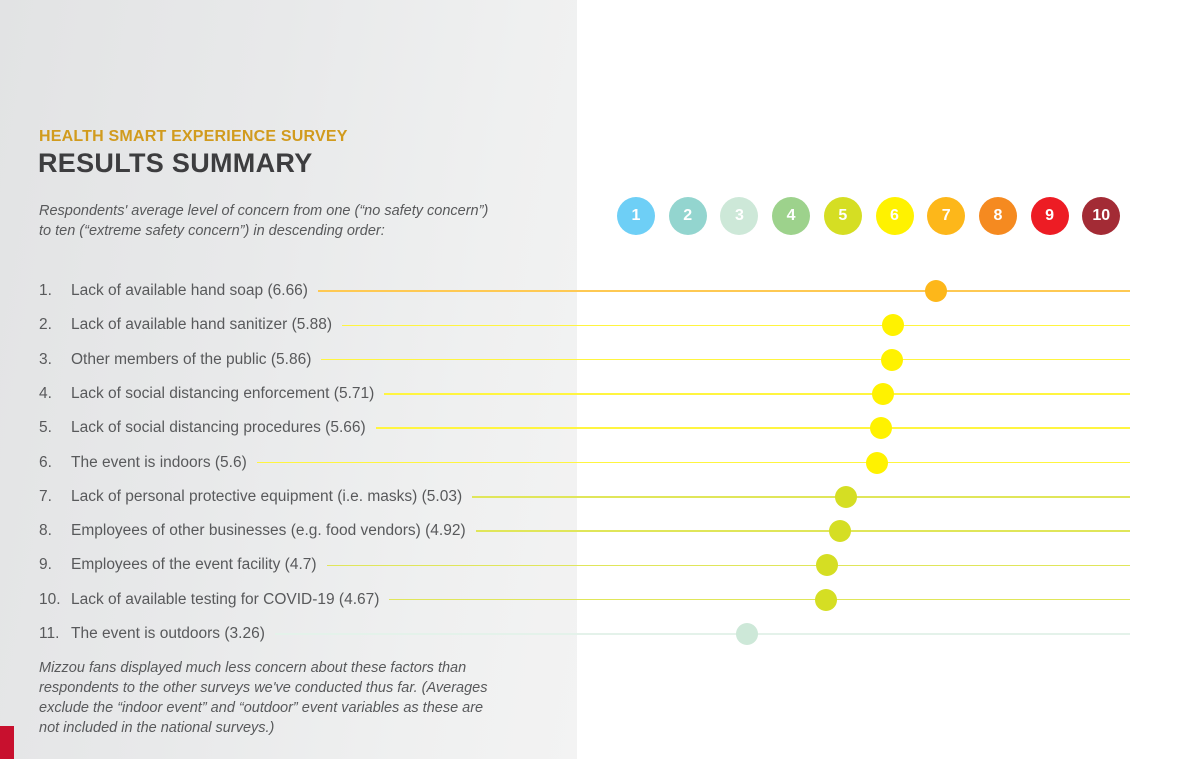 The image size is (1191, 759). What do you see at coordinates (45, 428) in the screenshot?
I see `item-rank: 5.` at bounding box center [45, 428].